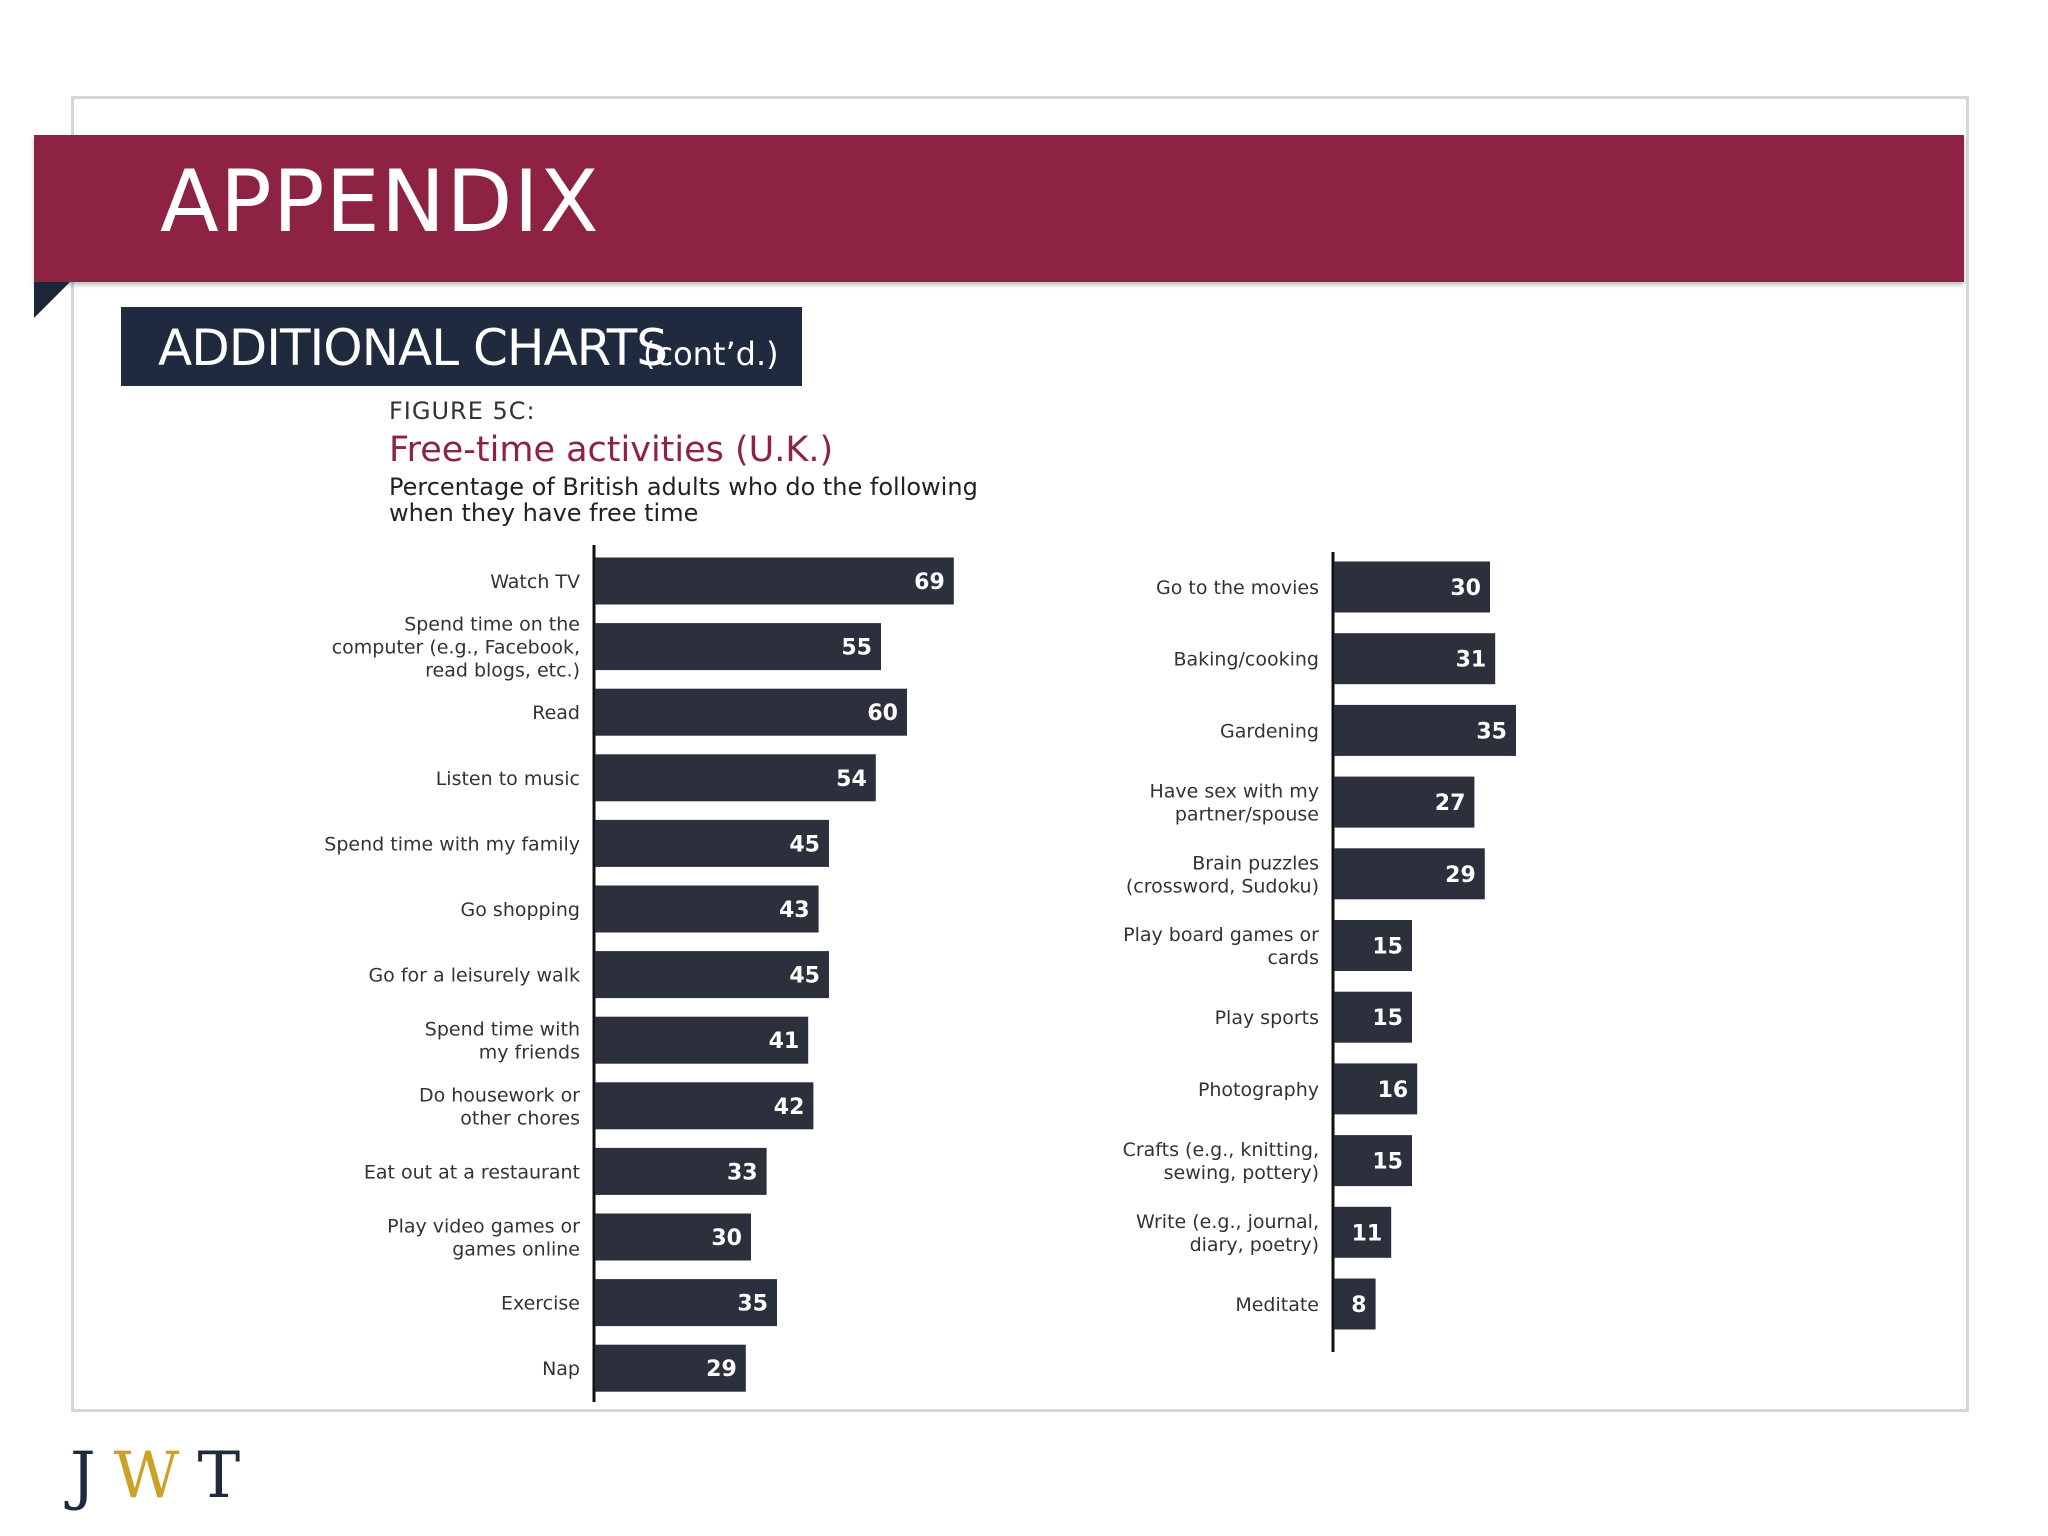 Image resolution: width=2048 pixels, height=1536 pixels. I want to click on logo-letter-t: T, so click(228, 1476).